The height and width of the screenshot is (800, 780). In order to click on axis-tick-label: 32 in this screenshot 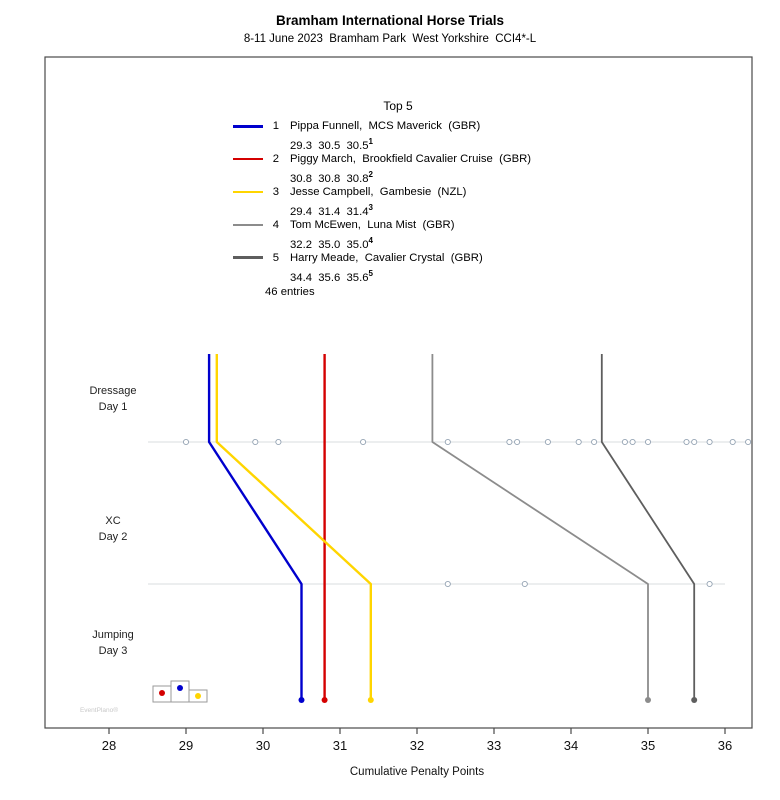, I will do `click(417, 745)`.